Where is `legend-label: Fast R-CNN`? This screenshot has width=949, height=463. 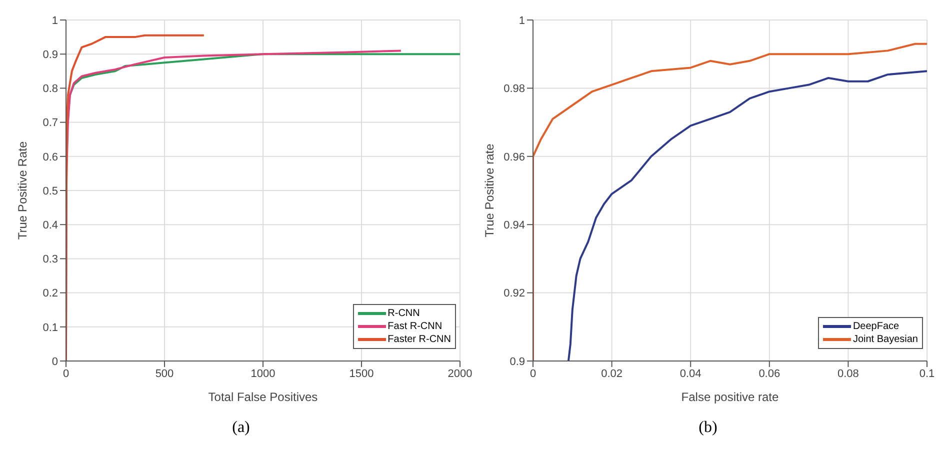
legend-label: Fast R-CNN is located at coordinates (415, 326).